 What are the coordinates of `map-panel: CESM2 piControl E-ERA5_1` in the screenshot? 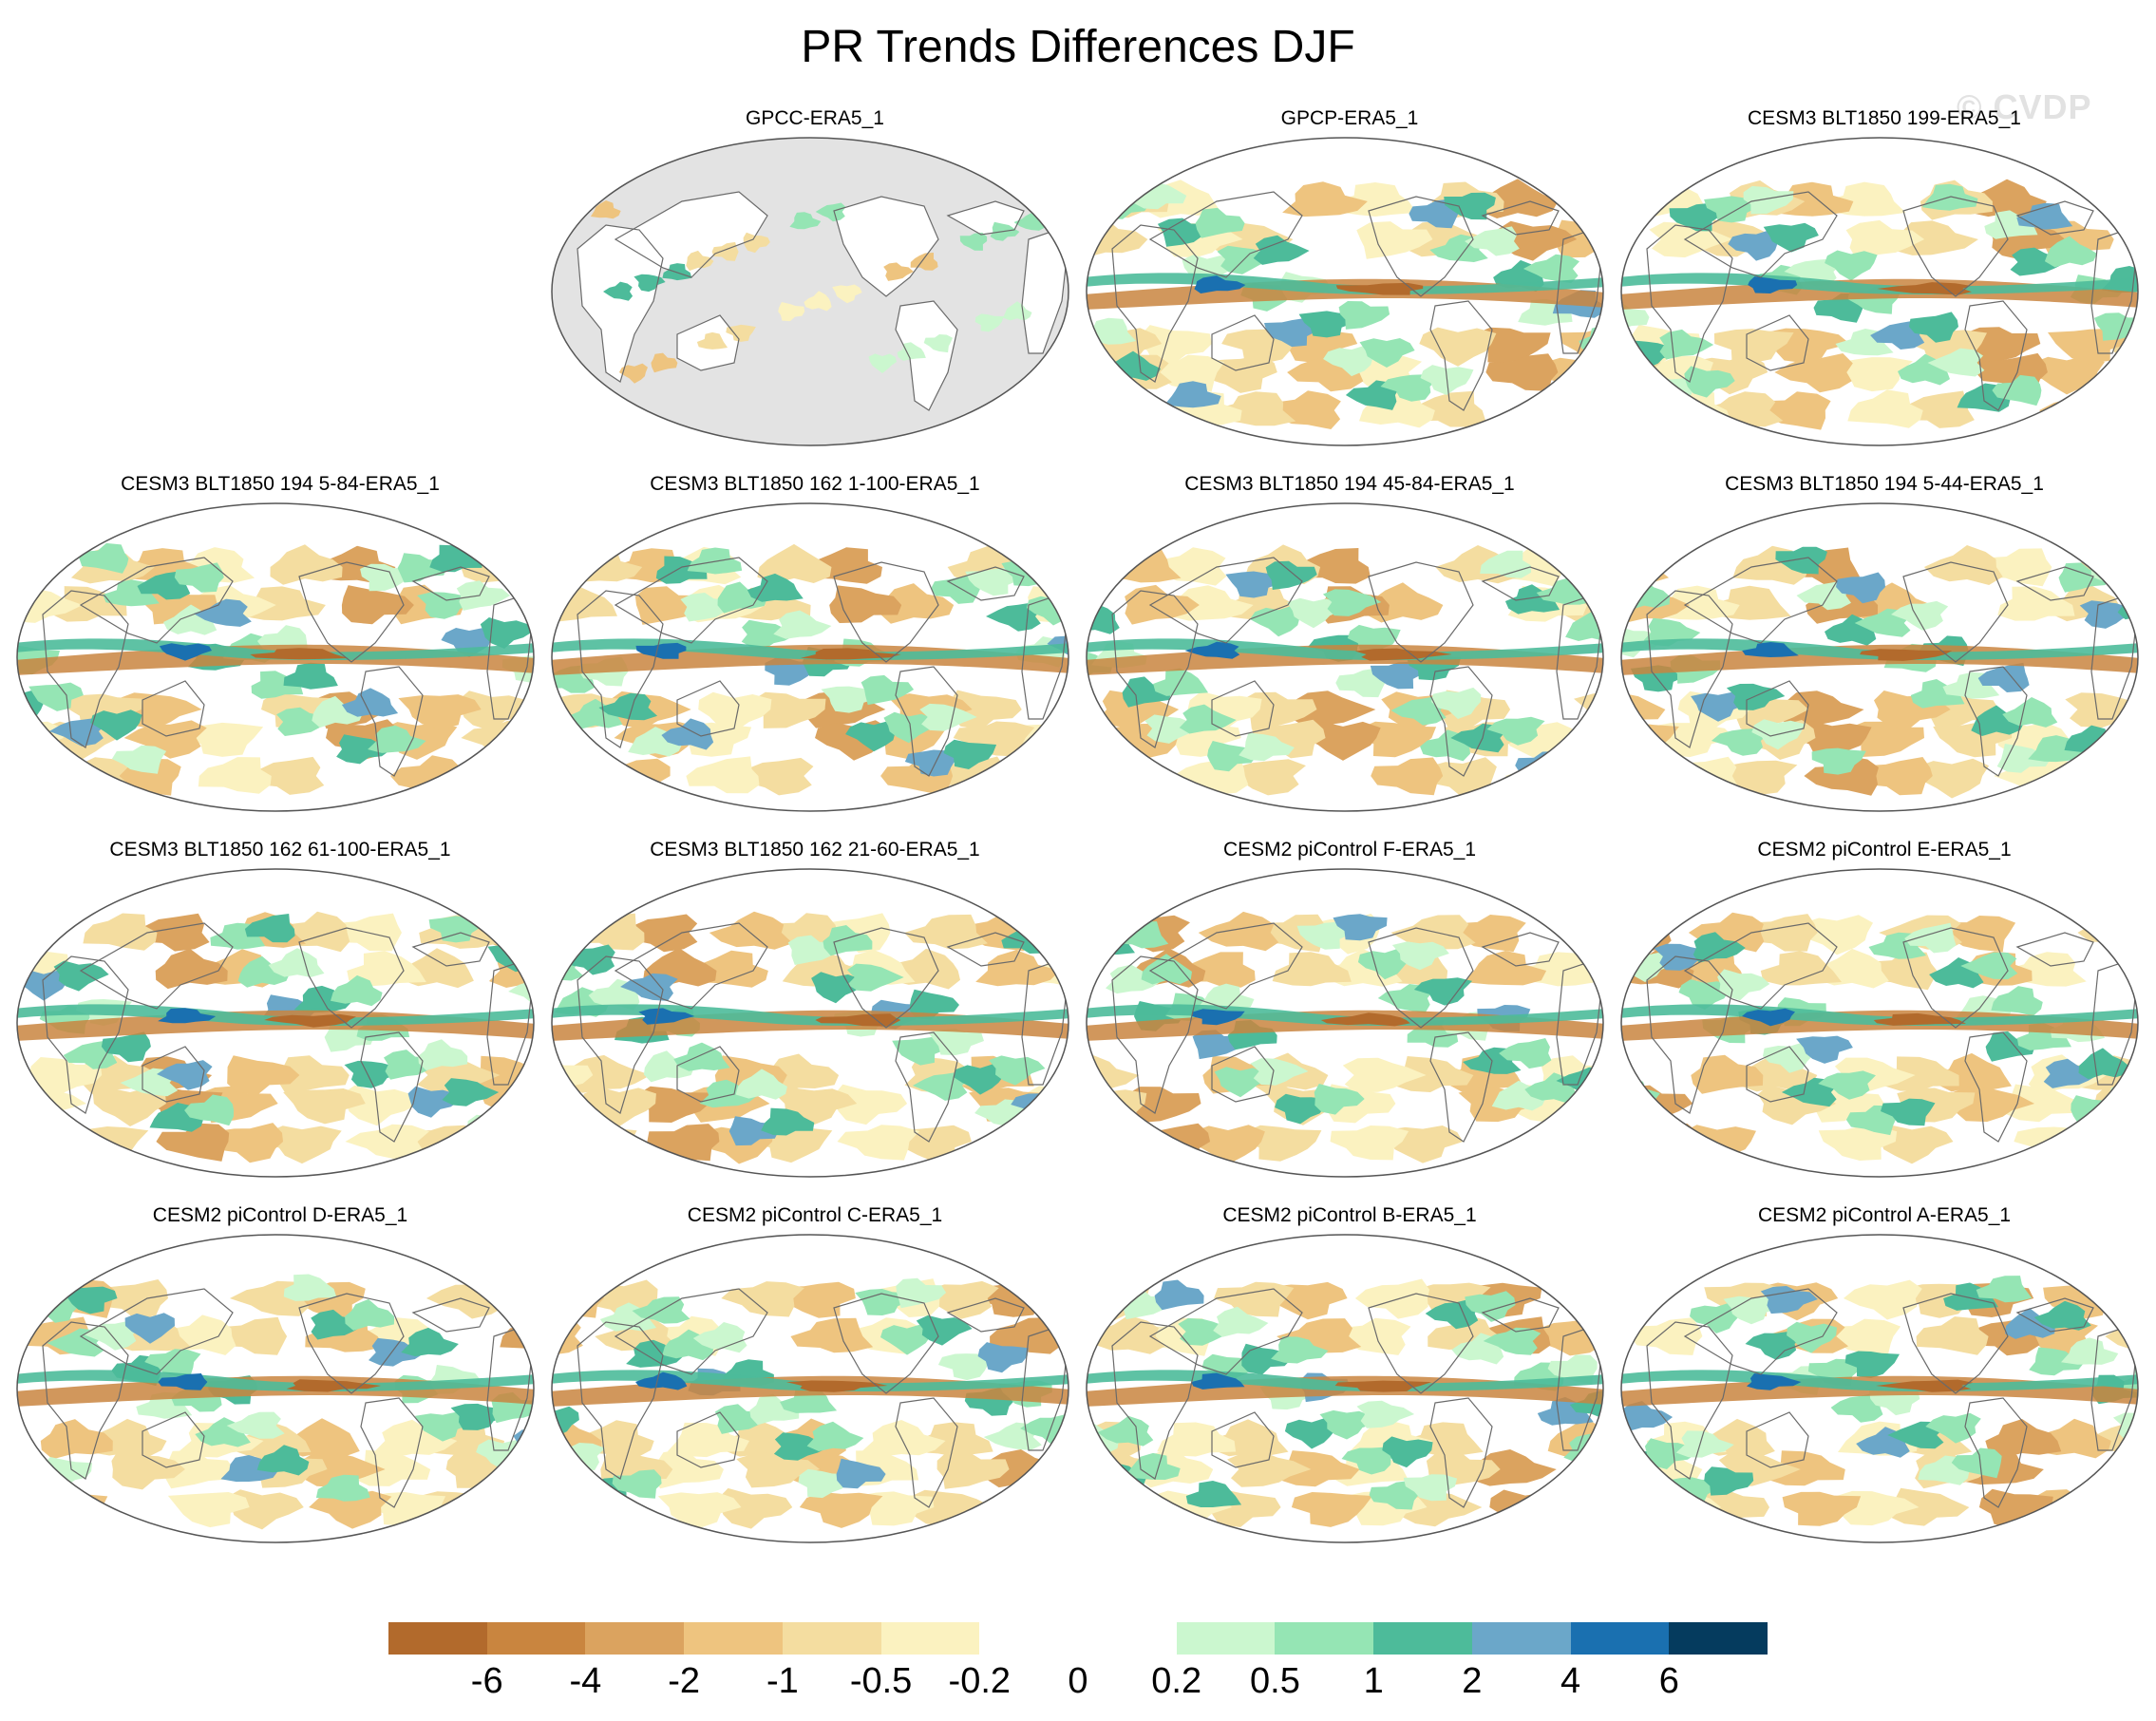 It's located at (1884, 1011).